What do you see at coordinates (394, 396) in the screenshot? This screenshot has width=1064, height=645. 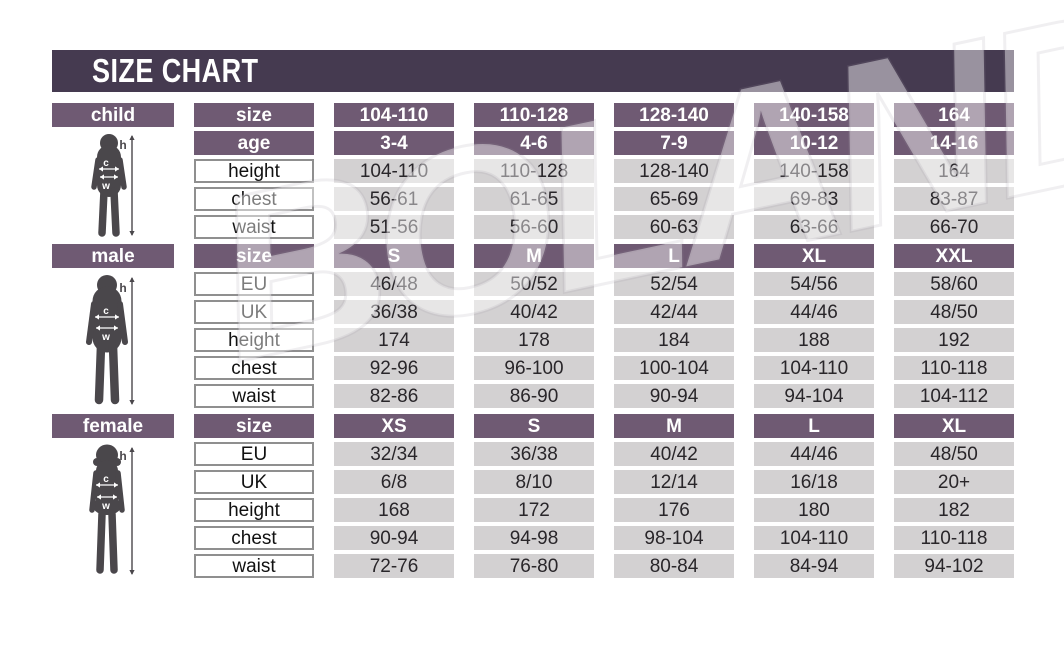 I see `male-waist-value: 82-86` at bounding box center [394, 396].